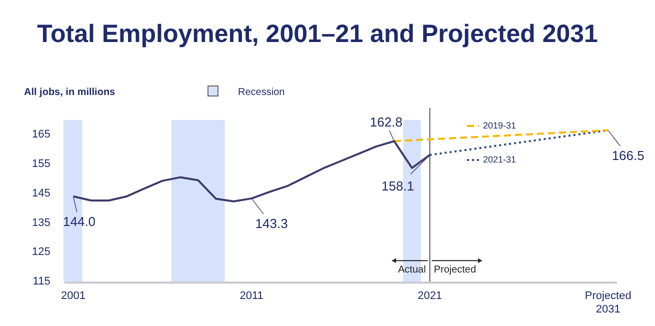  I want to click on y-tick-label: 135, so click(41, 222).